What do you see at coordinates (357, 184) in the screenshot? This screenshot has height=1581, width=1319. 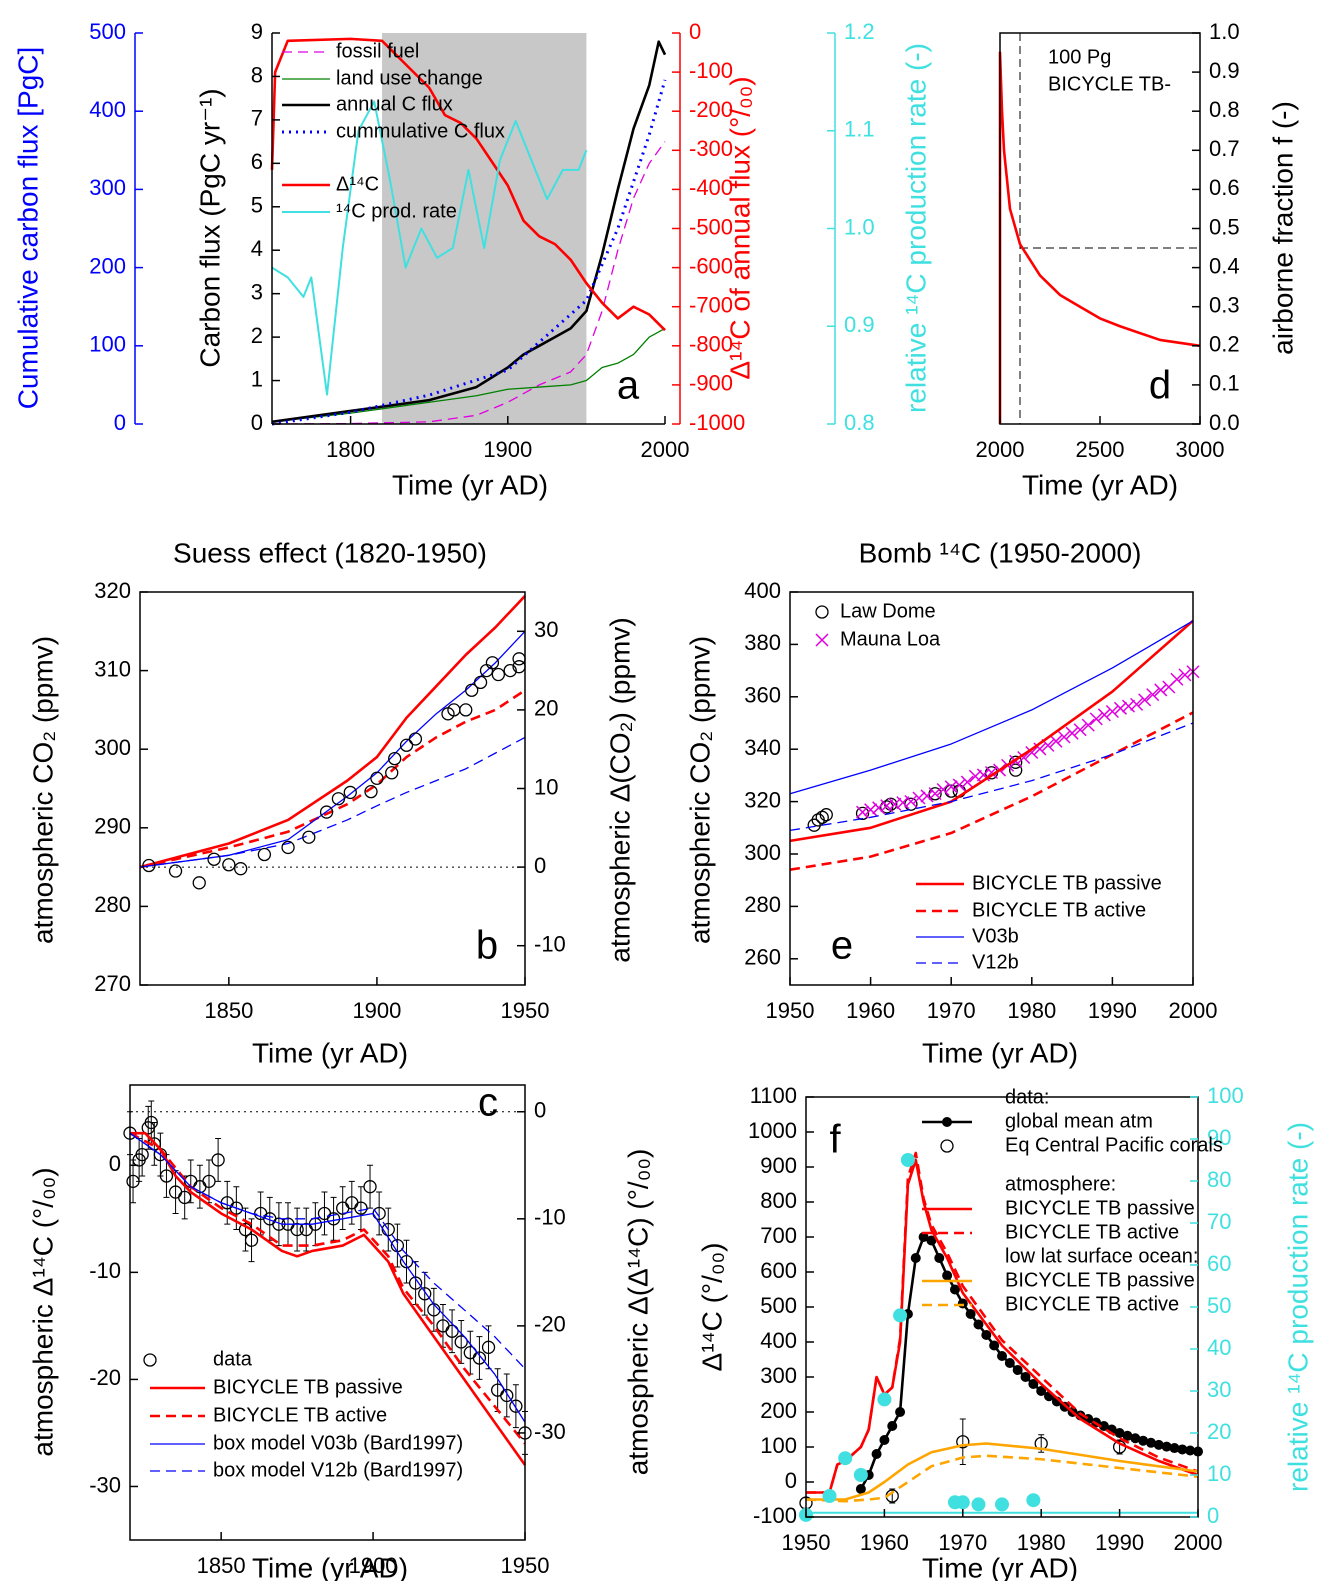 I see `legend-label: Δ¹⁴C` at bounding box center [357, 184].